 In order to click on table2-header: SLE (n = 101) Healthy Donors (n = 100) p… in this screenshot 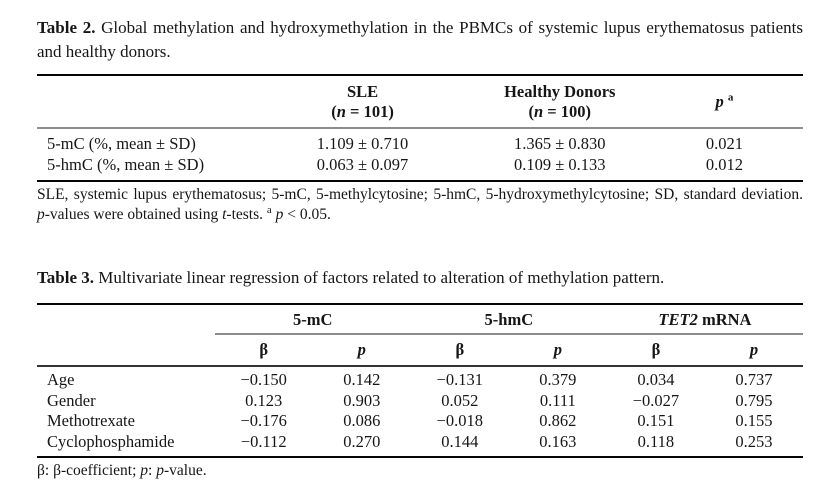, I will do `click(420, 102)`.